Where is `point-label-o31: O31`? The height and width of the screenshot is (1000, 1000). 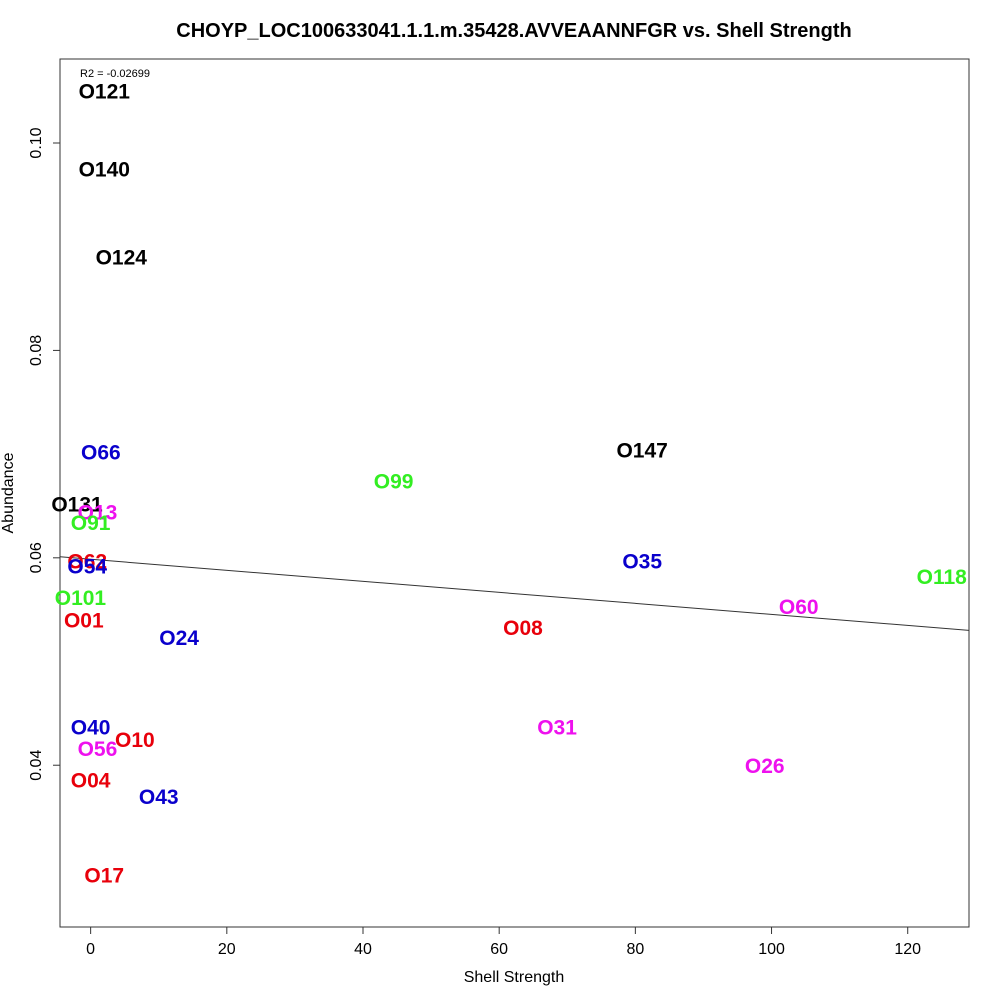
point-label-o31: O31 is located at coordinates (557, 727).